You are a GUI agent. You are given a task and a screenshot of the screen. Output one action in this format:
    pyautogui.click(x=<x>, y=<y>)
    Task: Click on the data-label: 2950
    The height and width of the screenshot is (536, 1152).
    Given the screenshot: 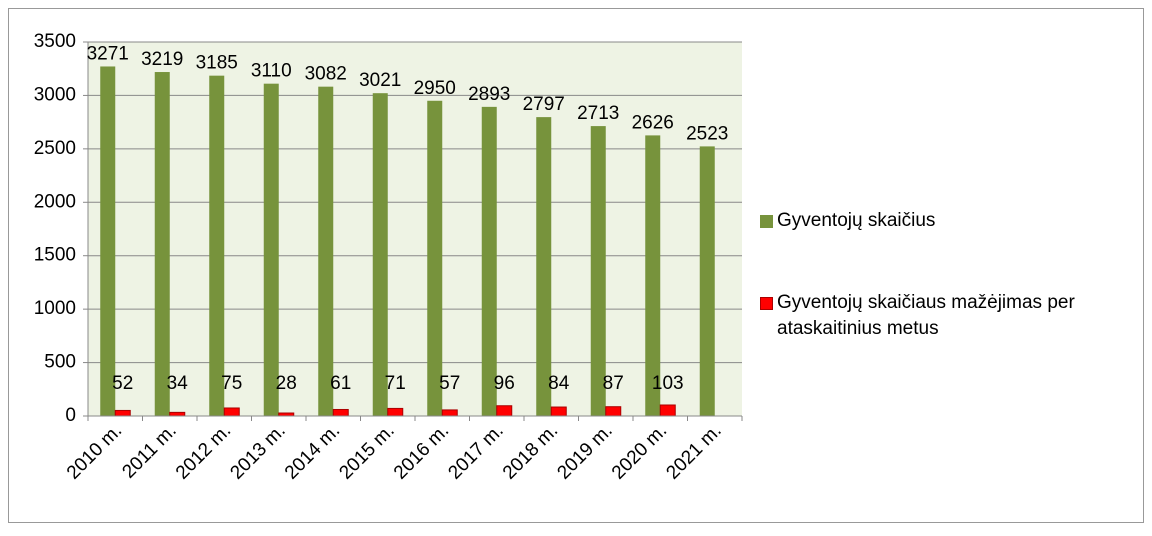 What is the action you would take?
    pyautogui.click(x=435, y=88)
    